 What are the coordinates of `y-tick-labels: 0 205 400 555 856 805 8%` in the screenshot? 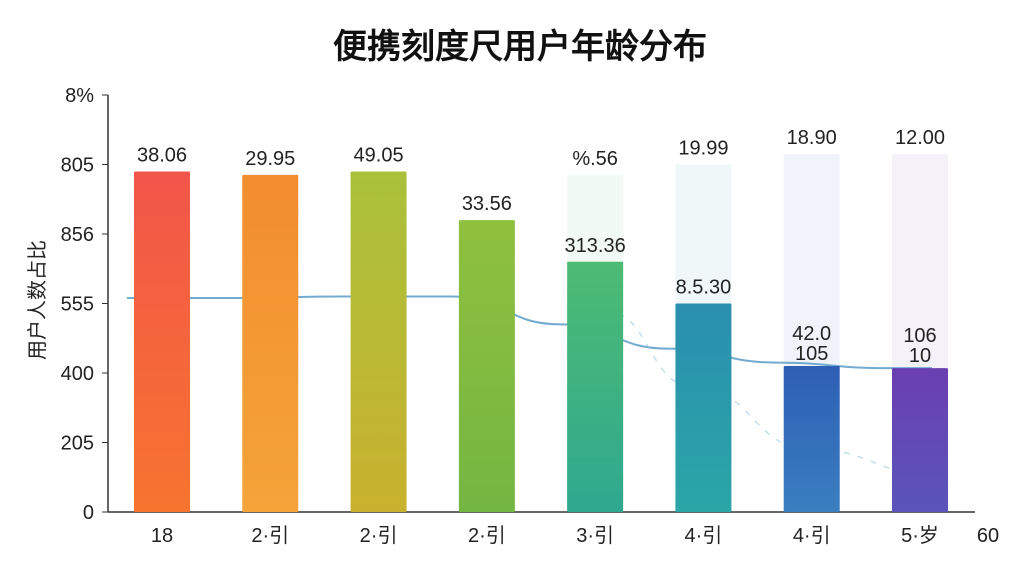 It's located at (84, 304).